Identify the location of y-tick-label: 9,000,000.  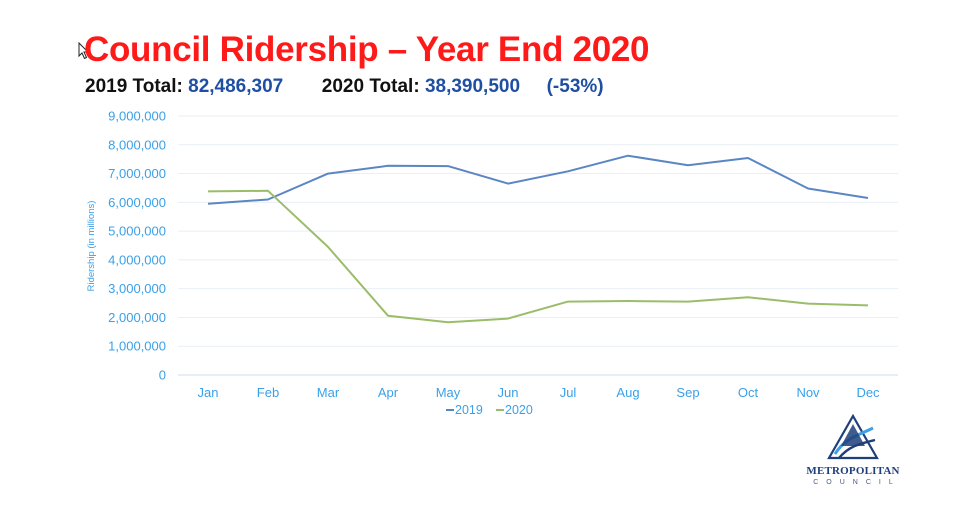
(137, 116).